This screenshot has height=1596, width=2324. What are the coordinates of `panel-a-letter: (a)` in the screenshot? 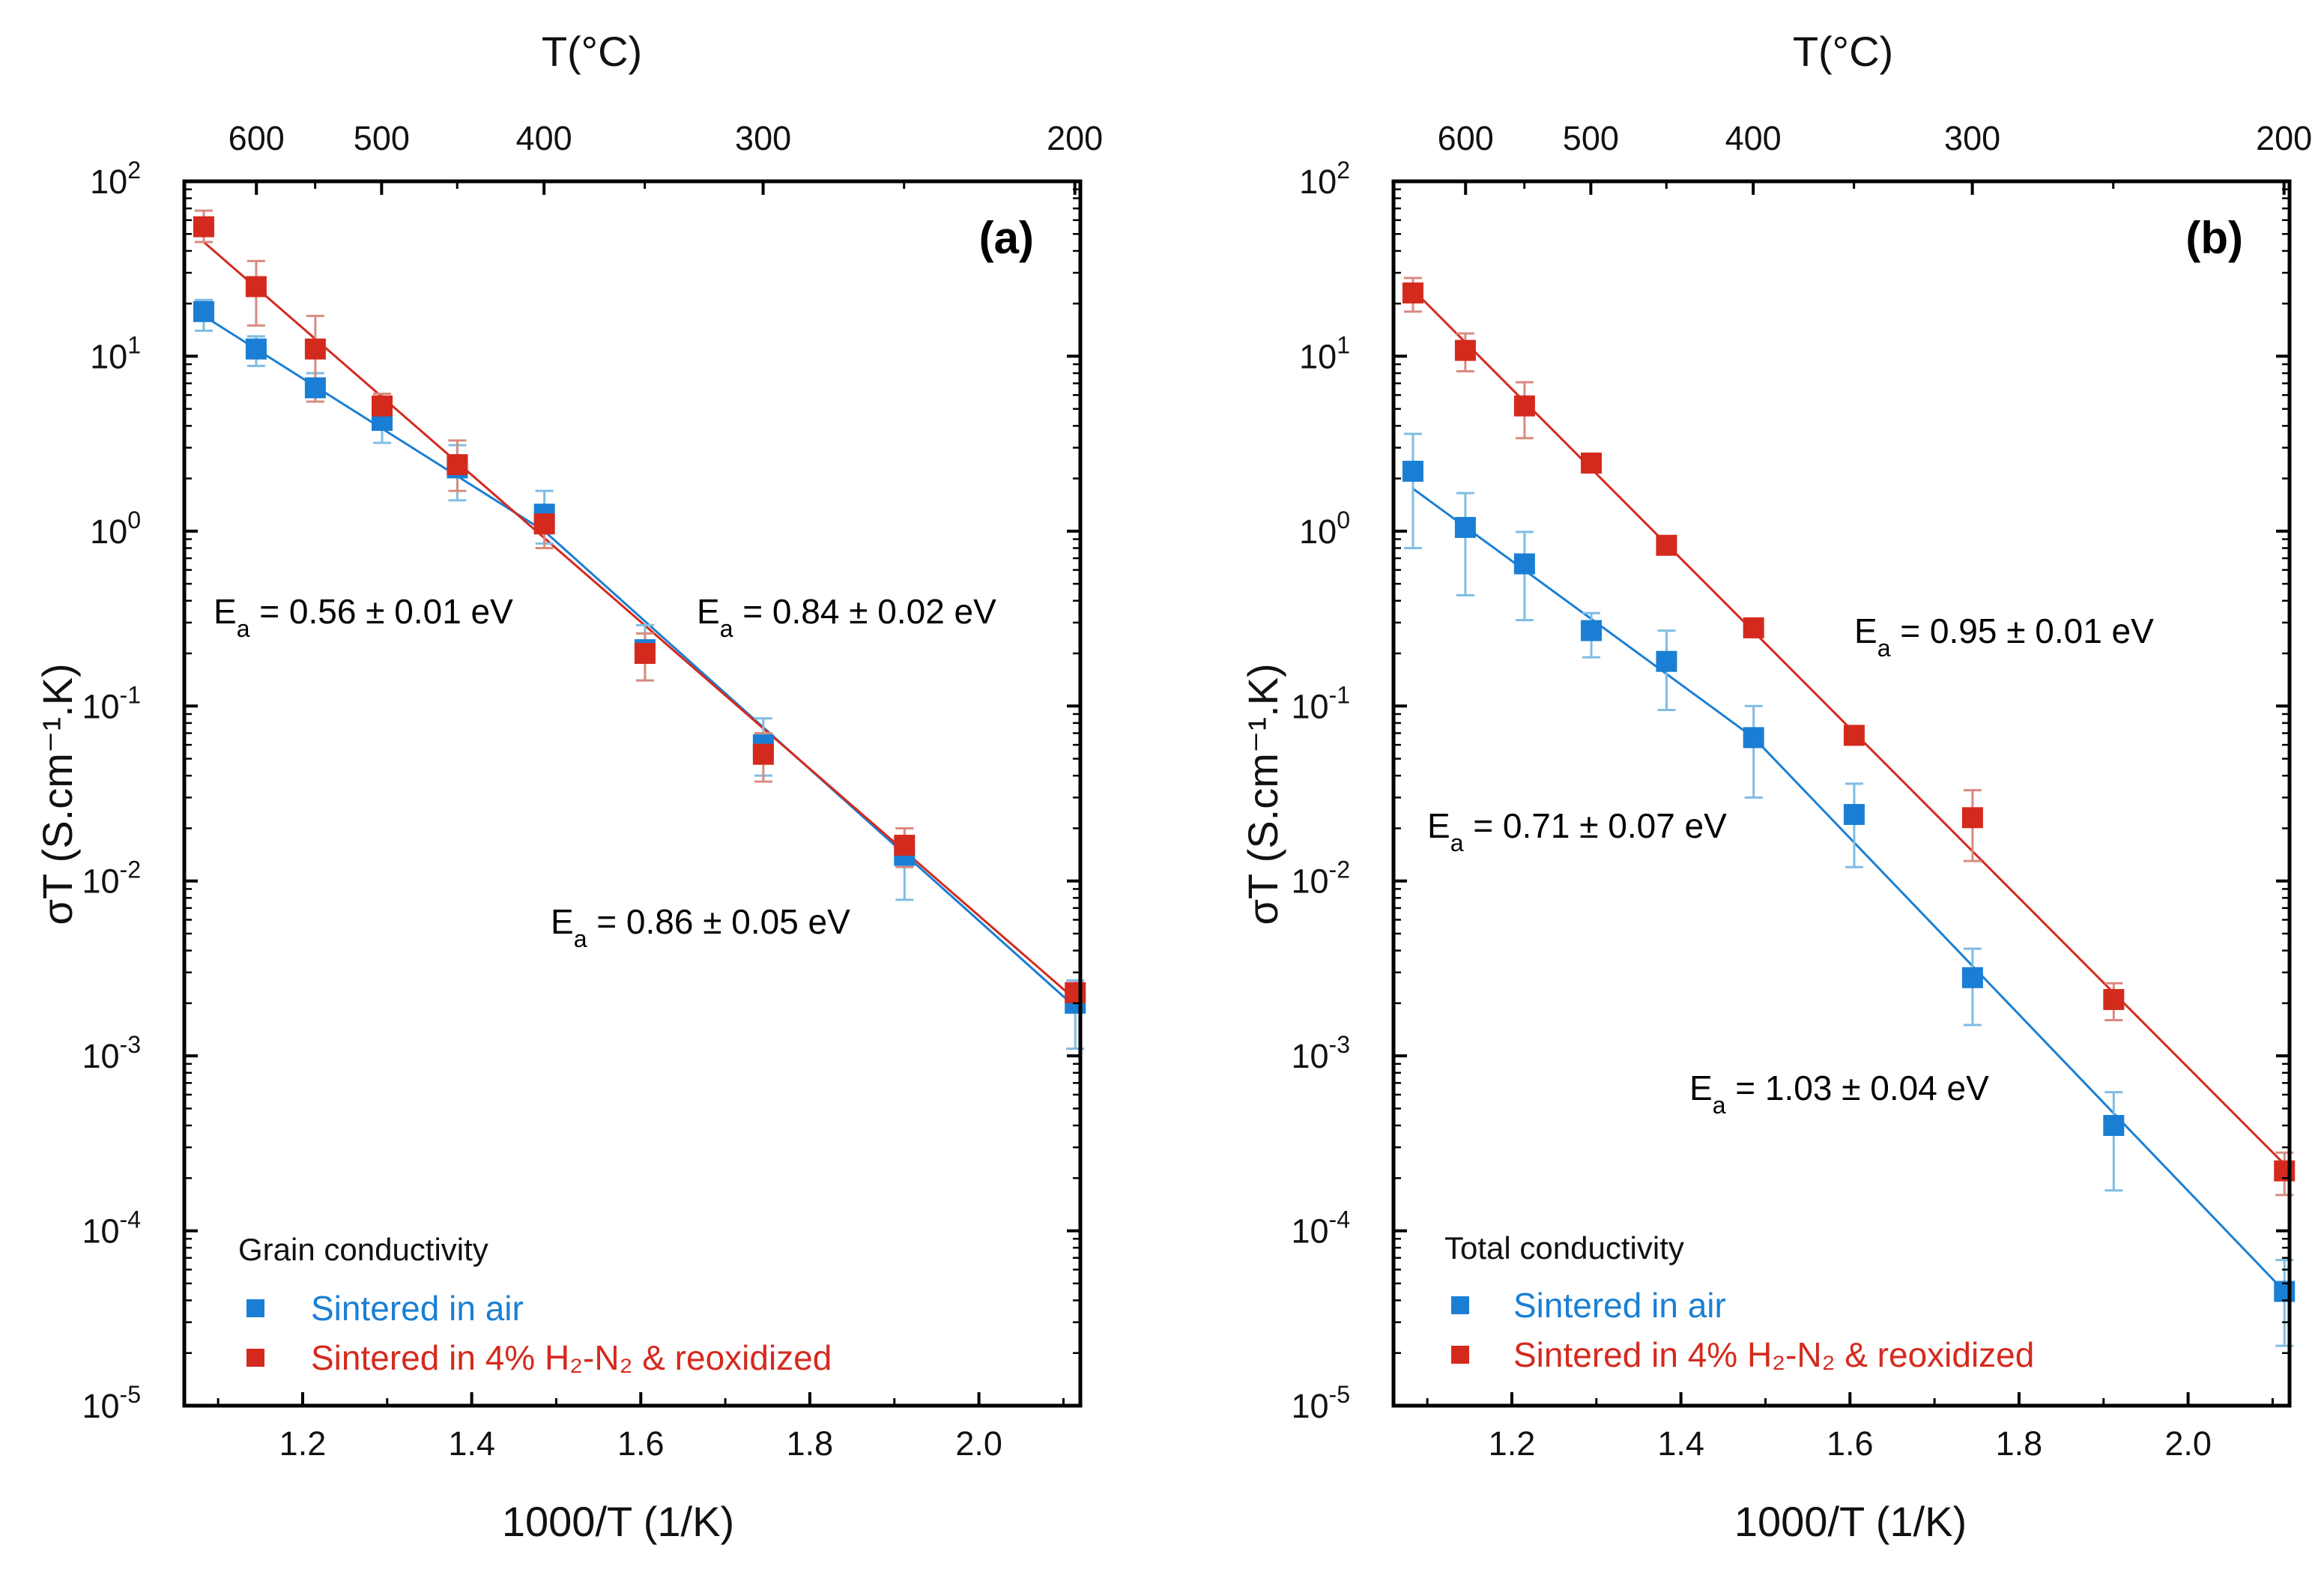 It's located at (1006, 238).